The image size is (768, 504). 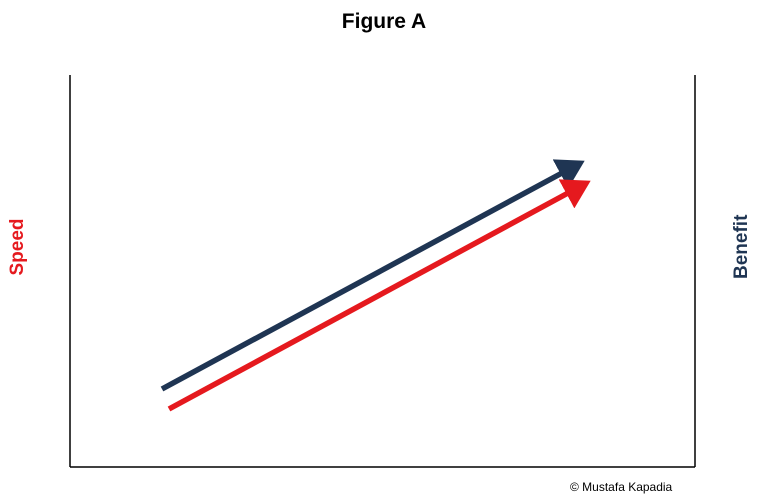 What do you see at coordinates (384, 21) in the screenshot?
I see `figure-title: Figure A` at bounding box center [384, 21].